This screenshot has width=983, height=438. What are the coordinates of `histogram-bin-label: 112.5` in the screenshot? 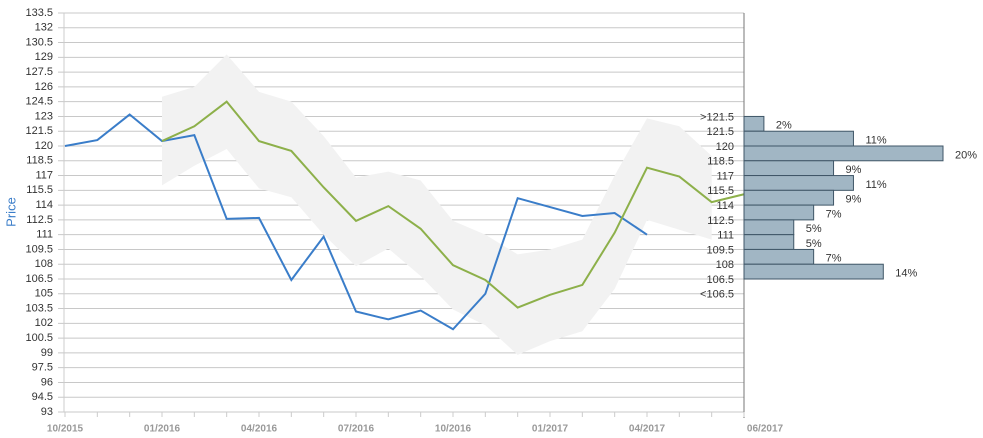 It's located at (720, 221).